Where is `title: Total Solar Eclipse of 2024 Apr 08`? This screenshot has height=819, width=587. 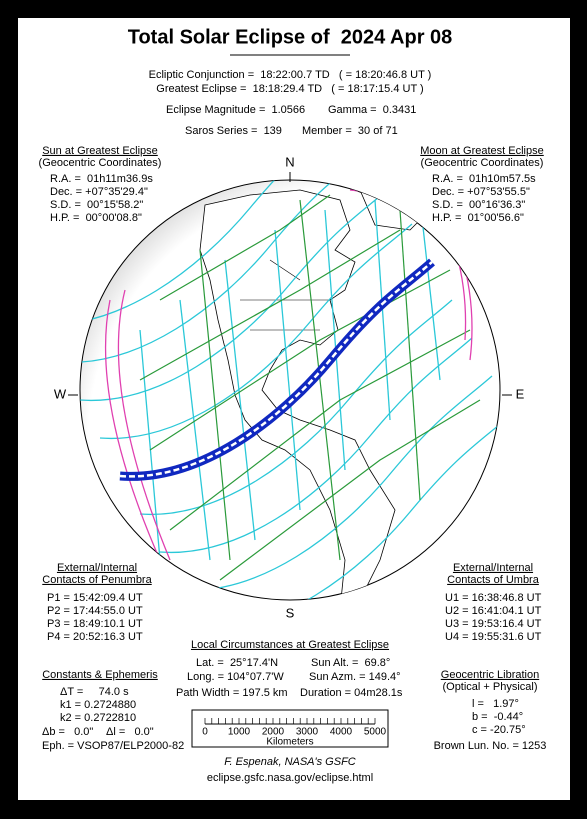 title: Total Solar Eclipse of 2024 Apr 08 is located at coordinates (290, 37).